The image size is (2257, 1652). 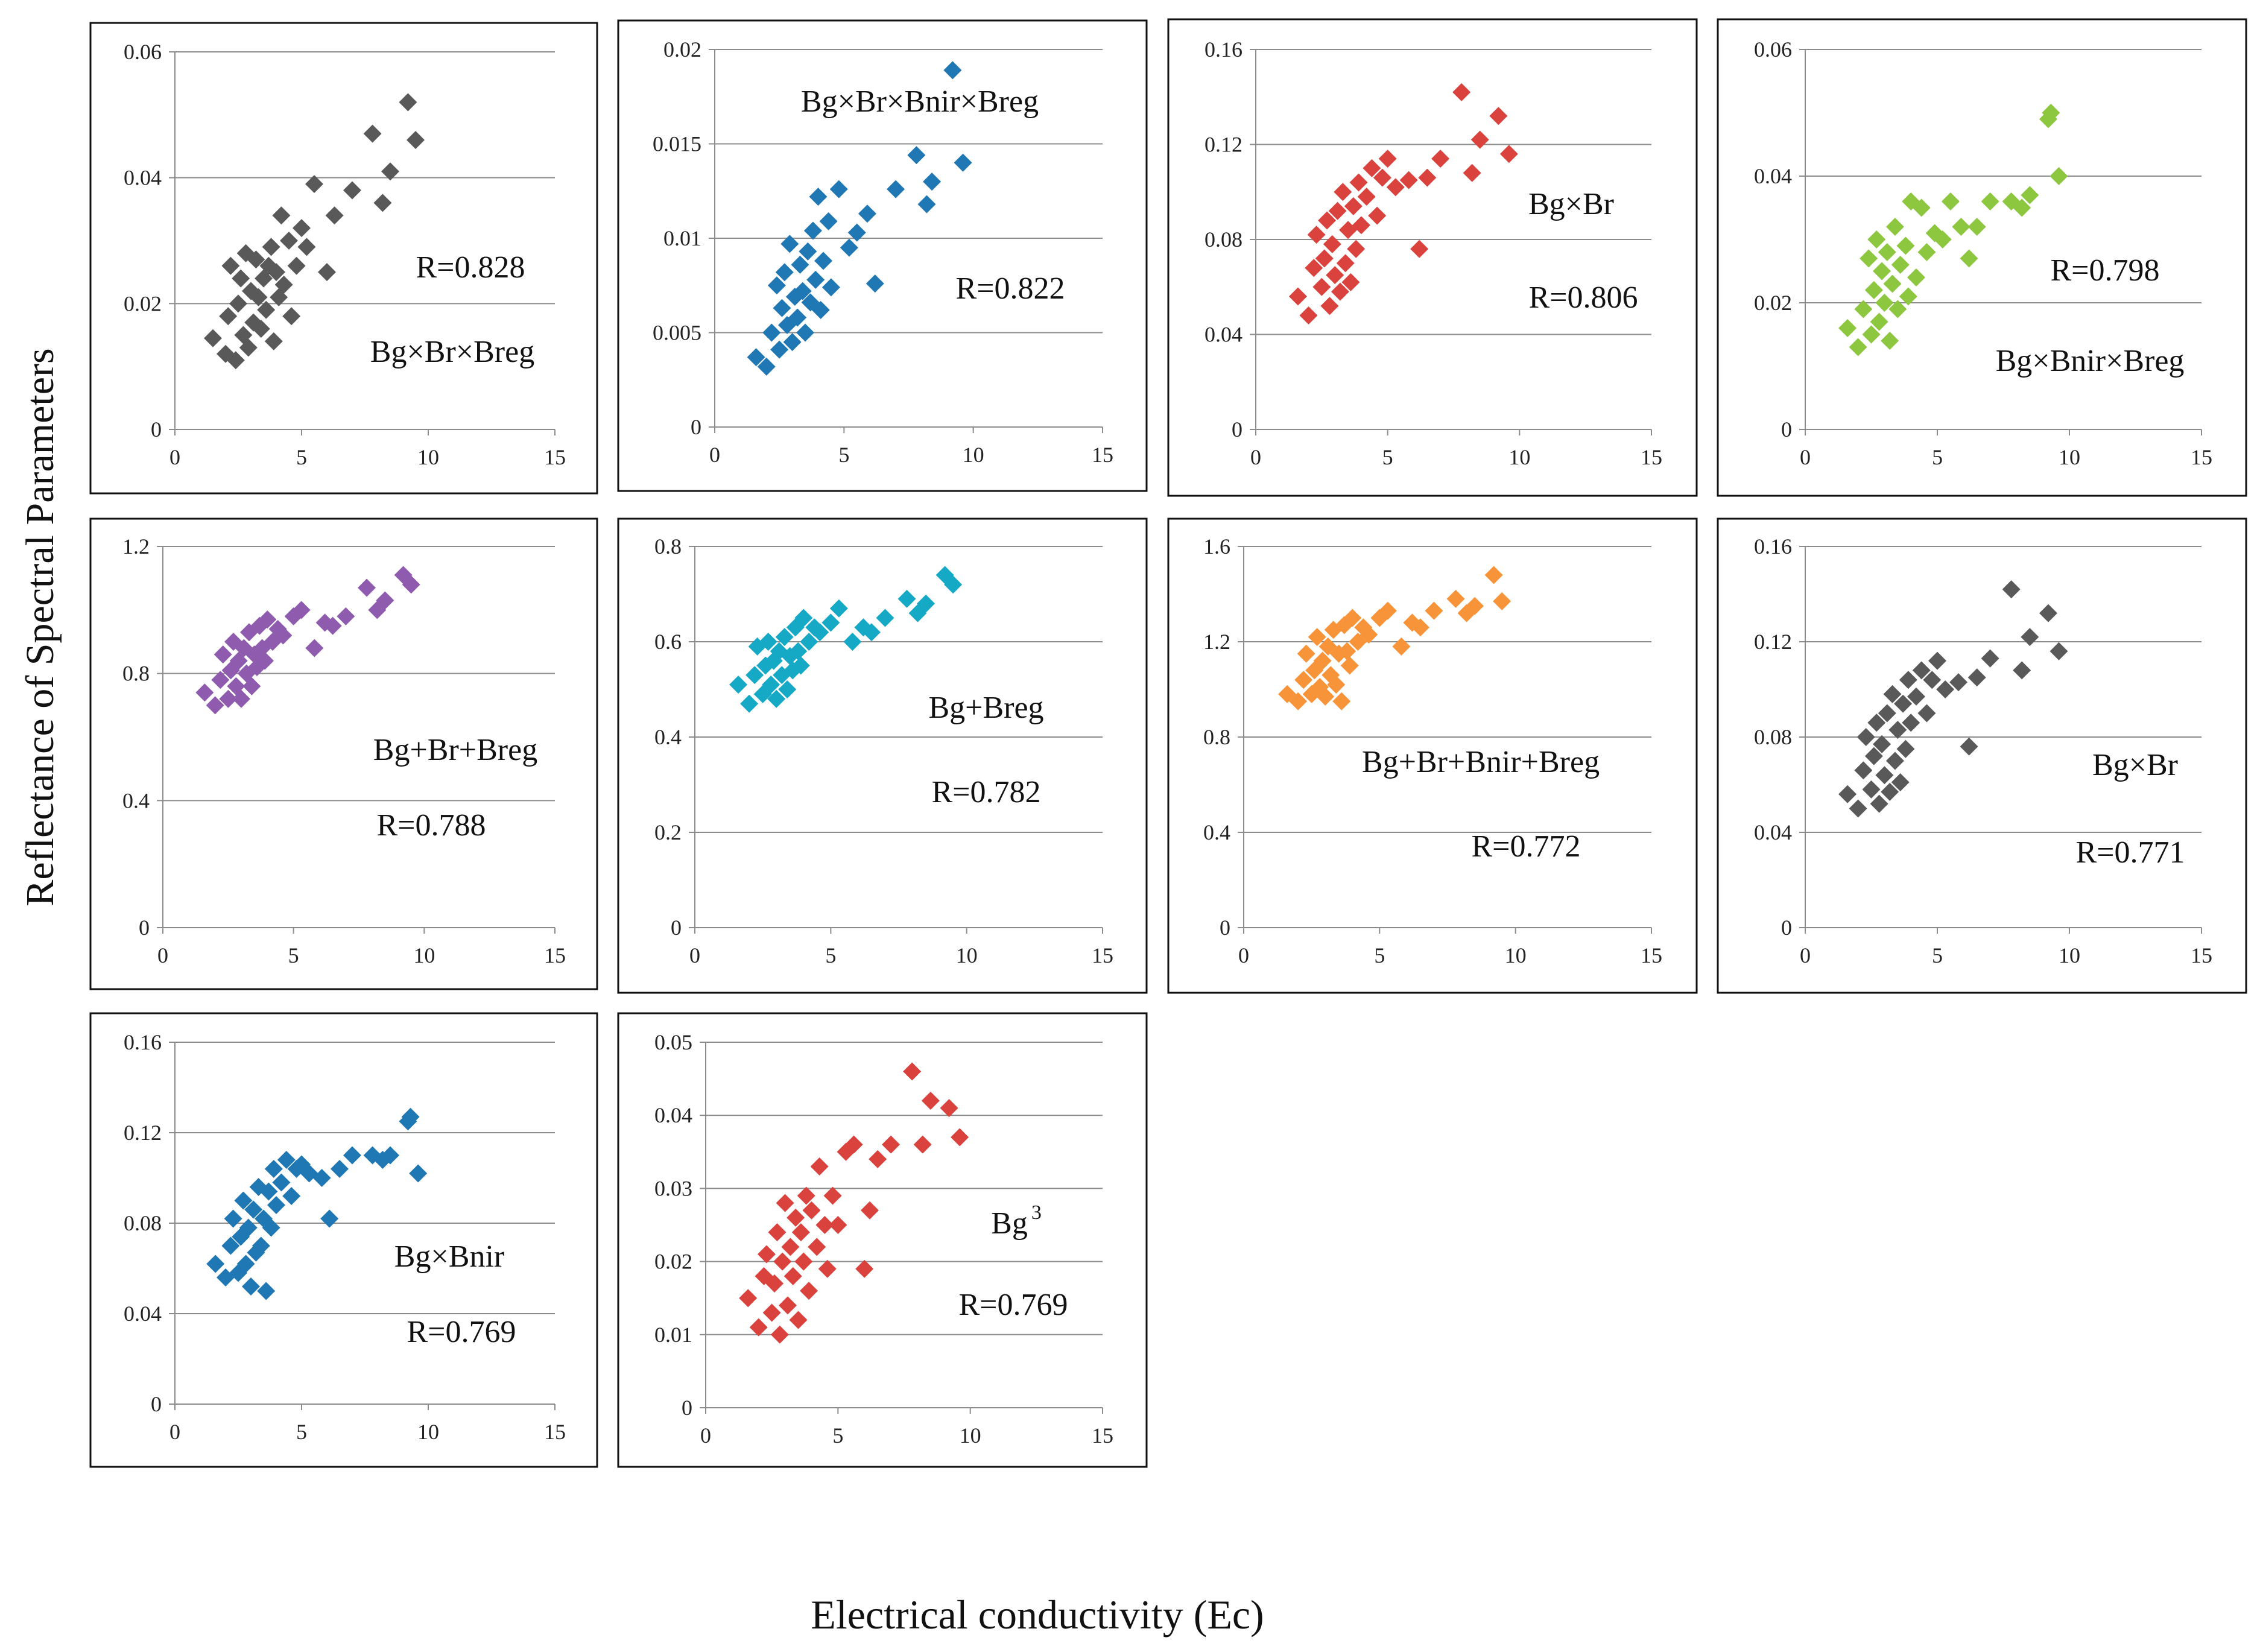 I want to click on y-tick-label: 0.2, so click(x=668, y=832).